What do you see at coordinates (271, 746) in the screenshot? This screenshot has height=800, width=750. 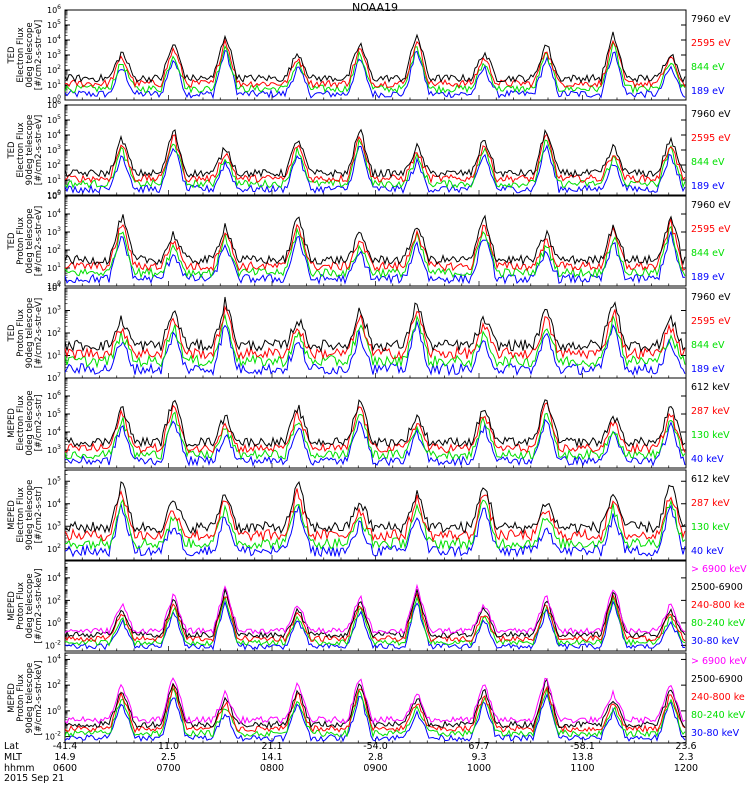 I see `footer-lat-value: 21.1` at bounding box center [271, 746].